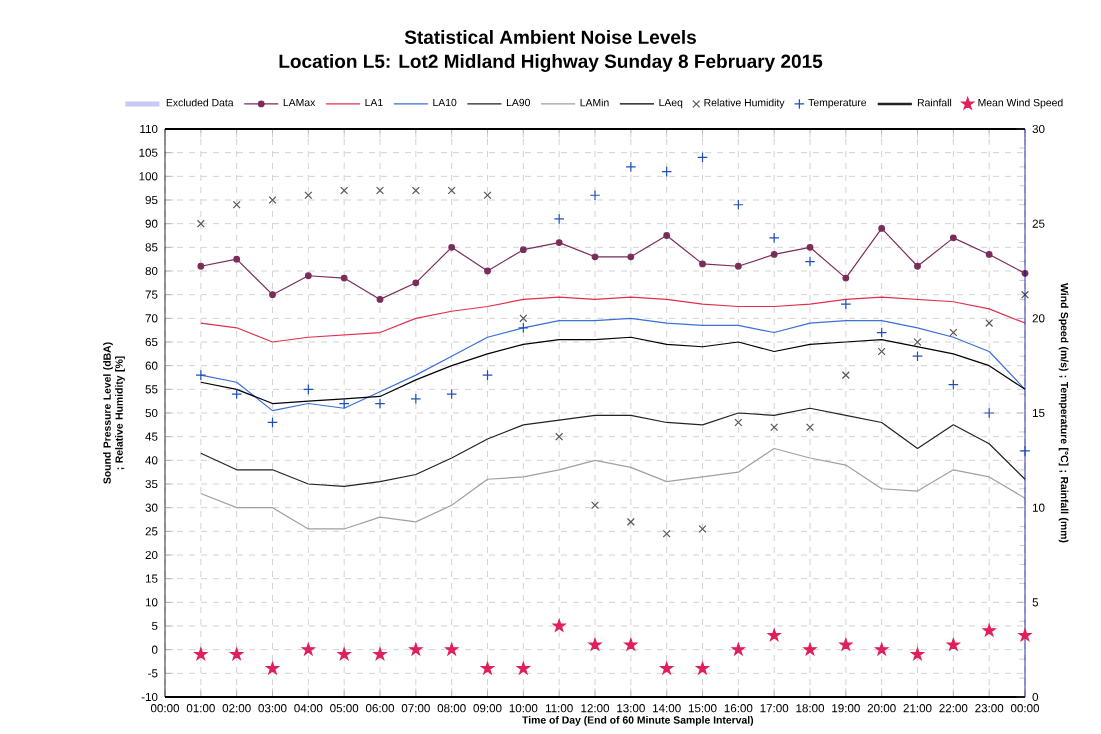 The width and height of the screenshot is (1101, 734). I want to click on x-tick-label: 21:00, so click(917, 708).